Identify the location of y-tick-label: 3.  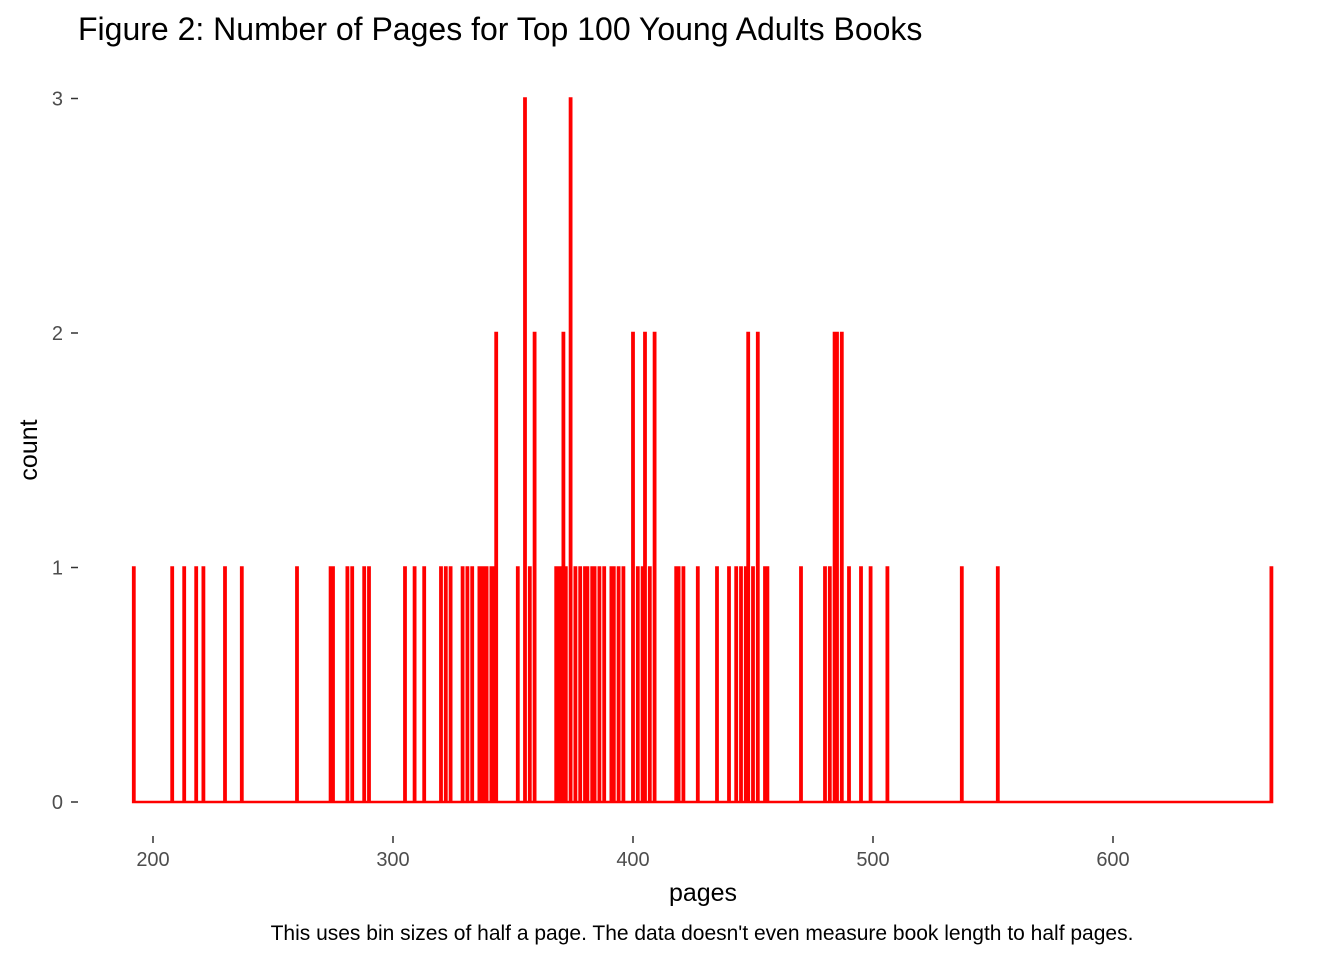
(57, 100).